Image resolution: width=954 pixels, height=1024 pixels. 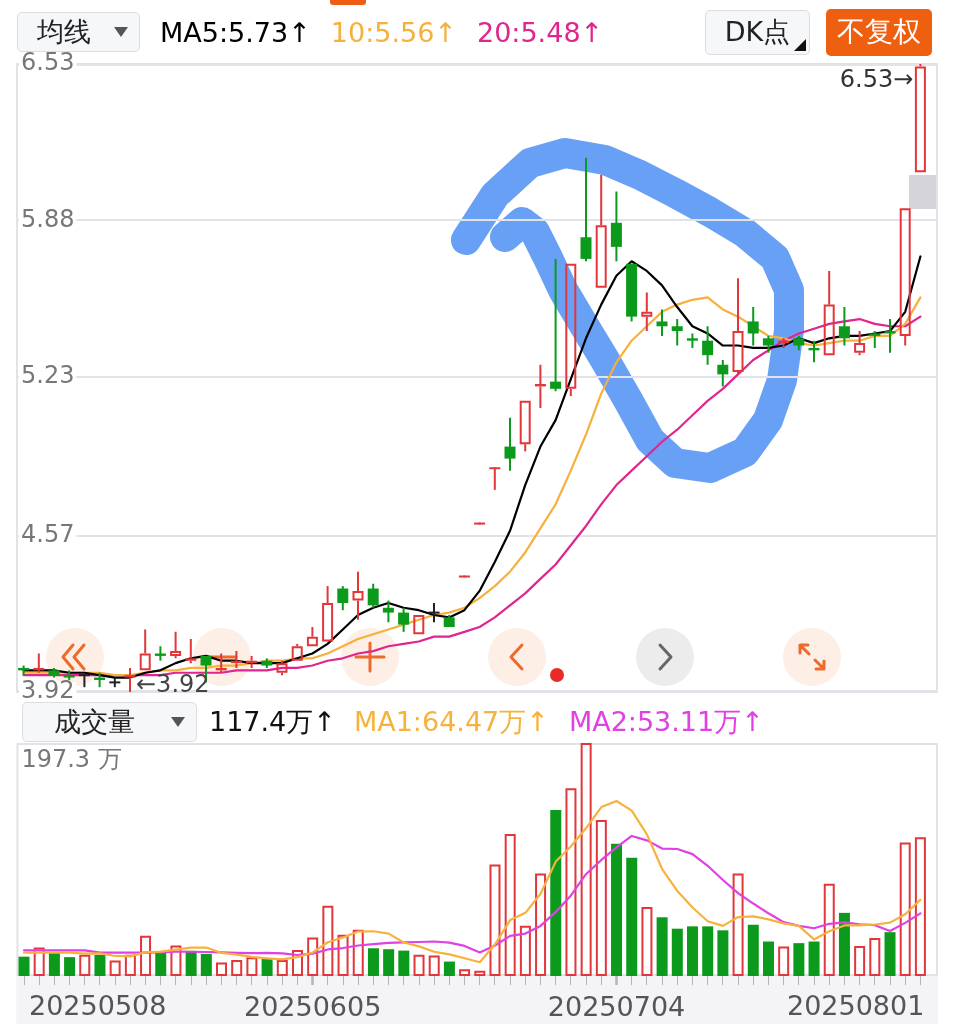 What do you see at coordinates (71, 759) in the screenshot?
I see `annotation: 197.3 万` at bounding box center [71, 759].